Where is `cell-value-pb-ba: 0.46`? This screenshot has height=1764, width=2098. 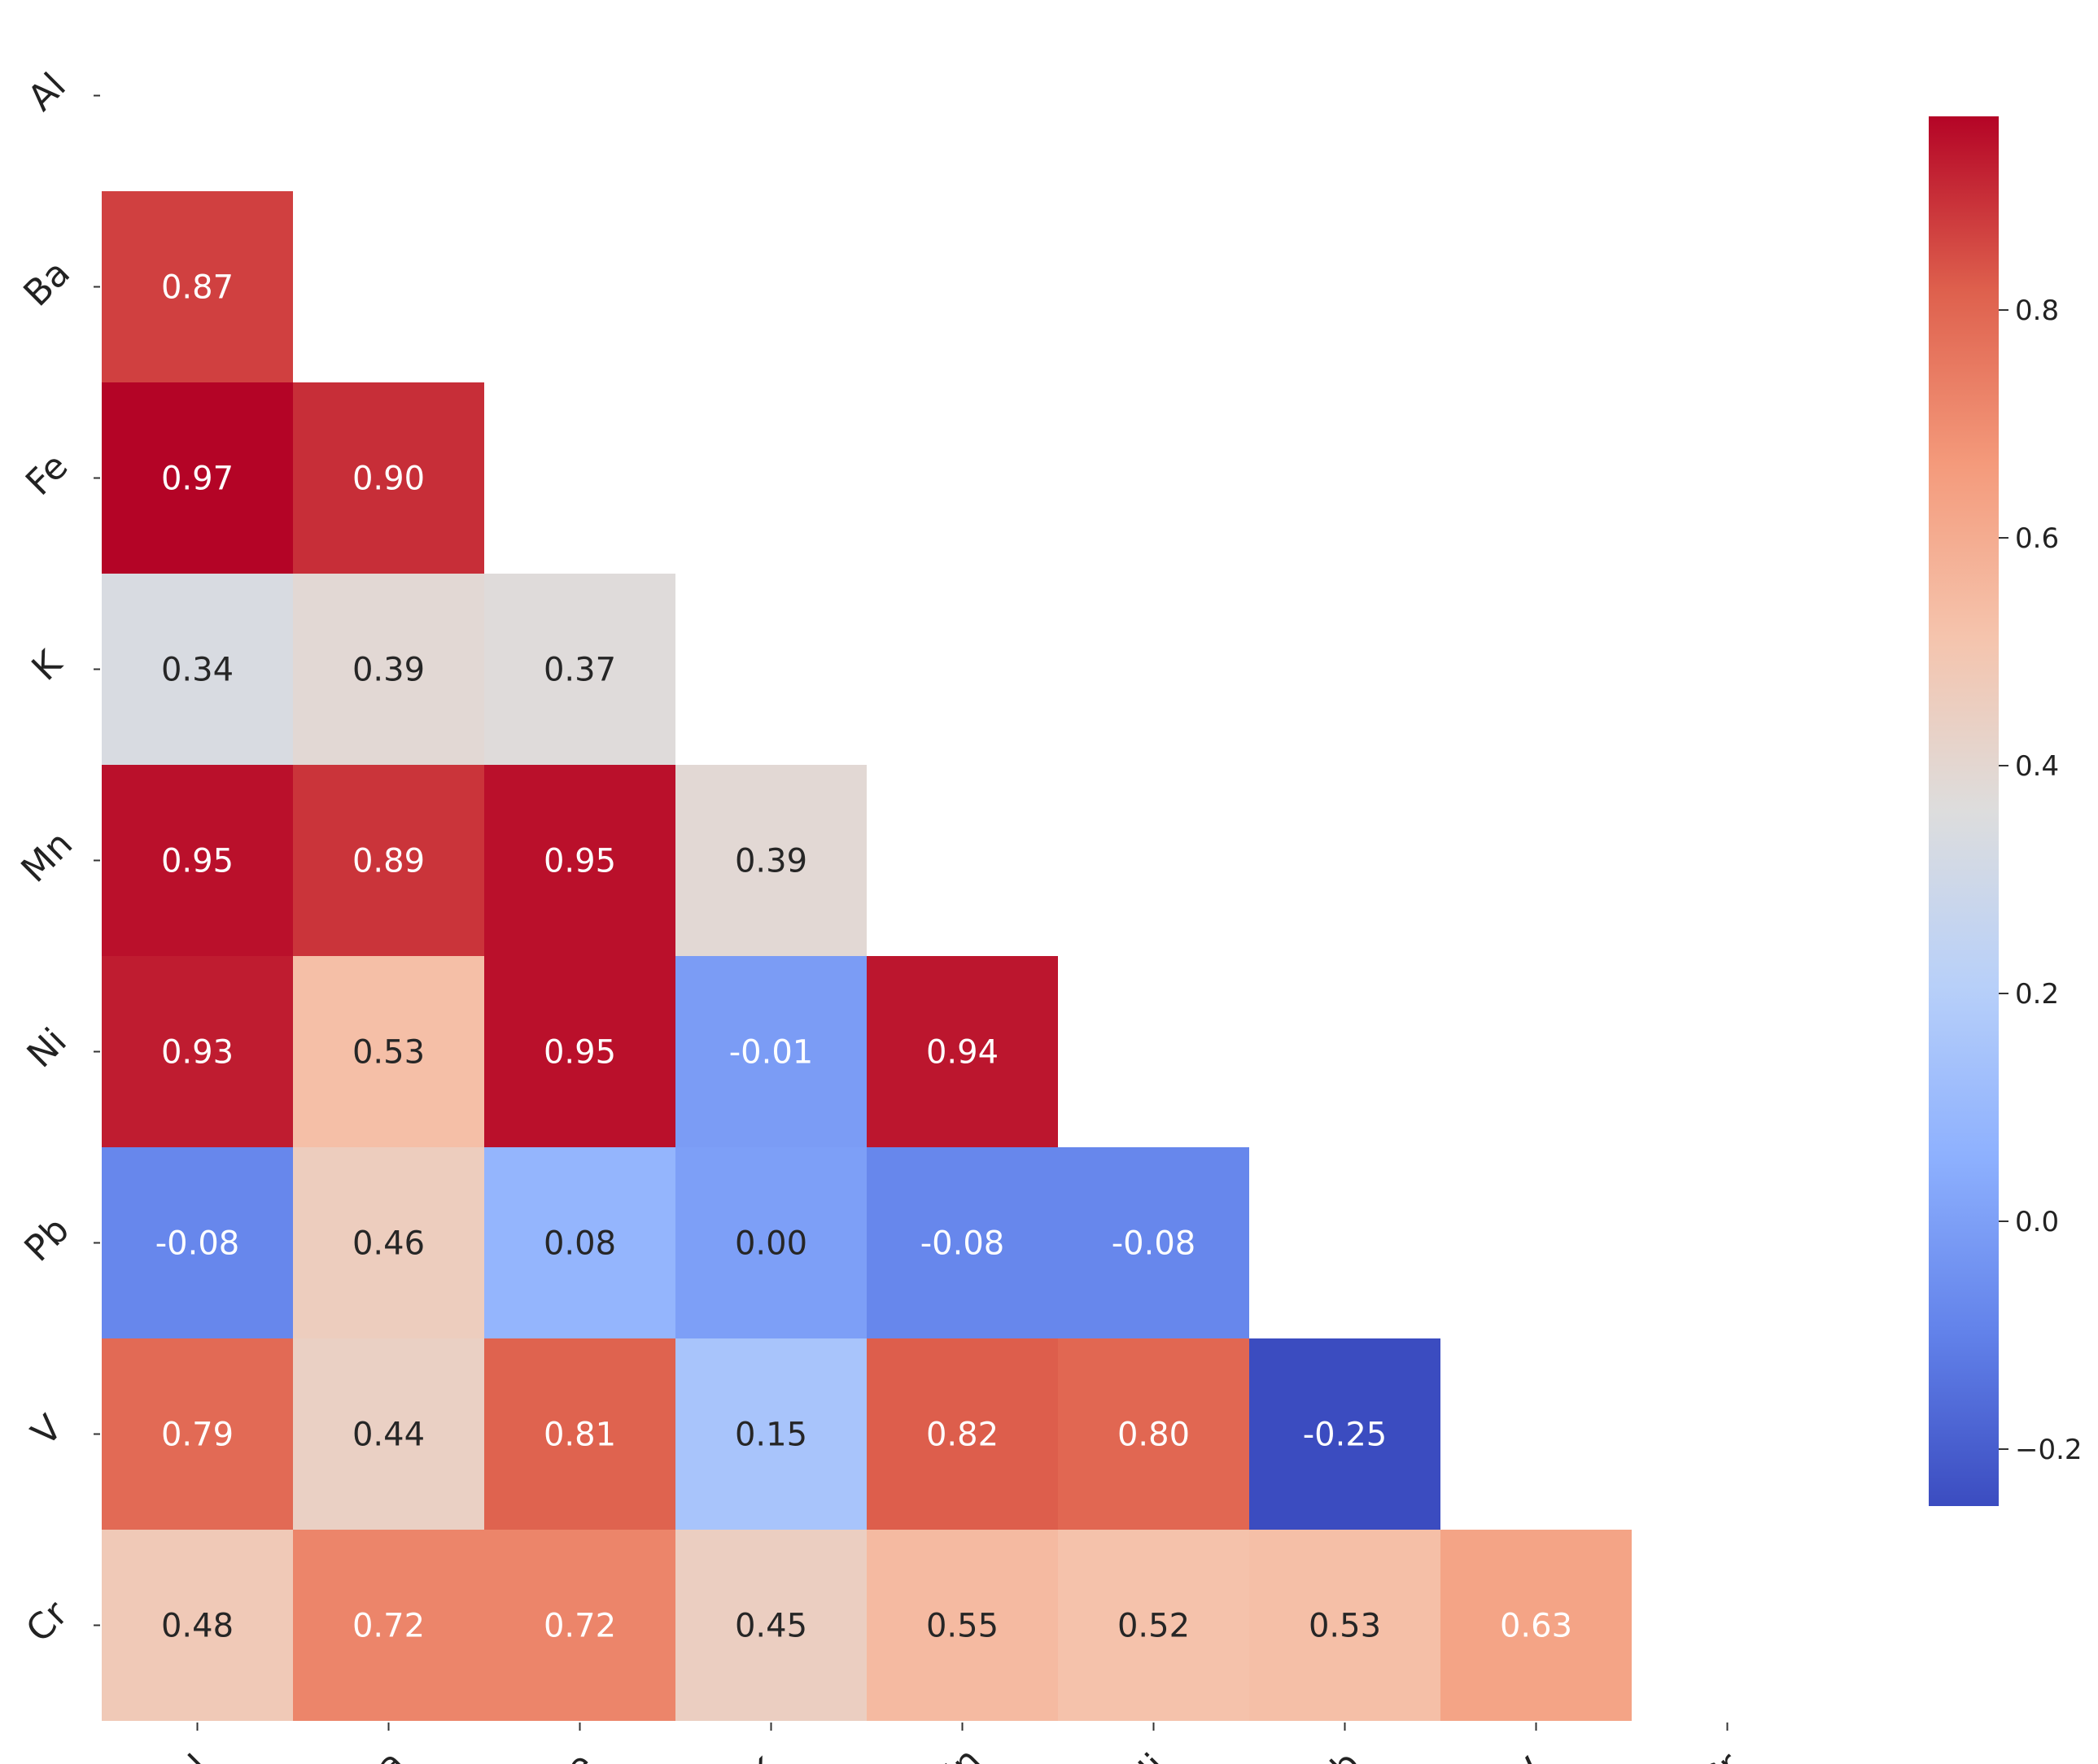
cell-value-pb-ba: 0.46 is located at coordinates (388, 1244).